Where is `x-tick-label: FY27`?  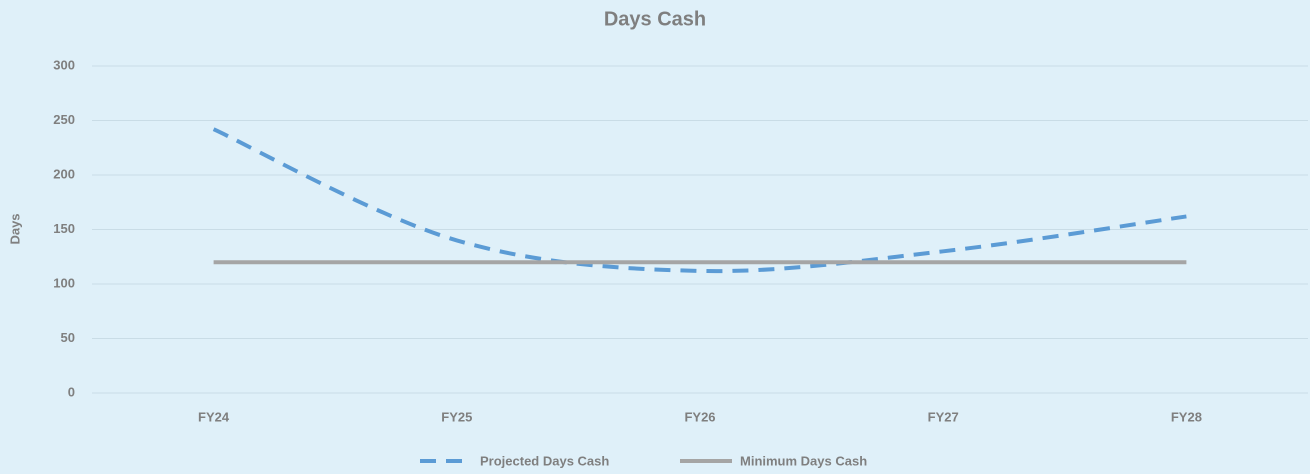
x-tick-label: FY27 is located at coordinates (943, 416).